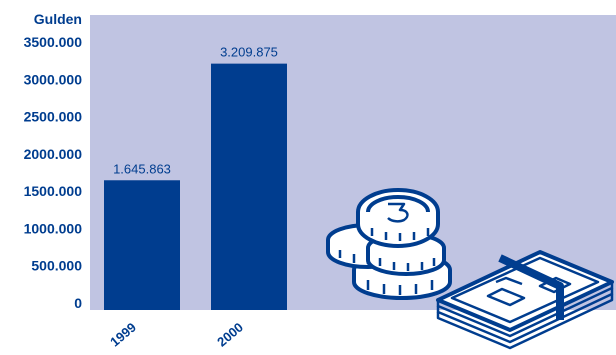 The width and height of the screenshot is (616, 355). What do you see at coordinates (142, 168) in the screenshot?
I see `bar-value-label-1999: 1.645.863` at bounding box center [142, 168].